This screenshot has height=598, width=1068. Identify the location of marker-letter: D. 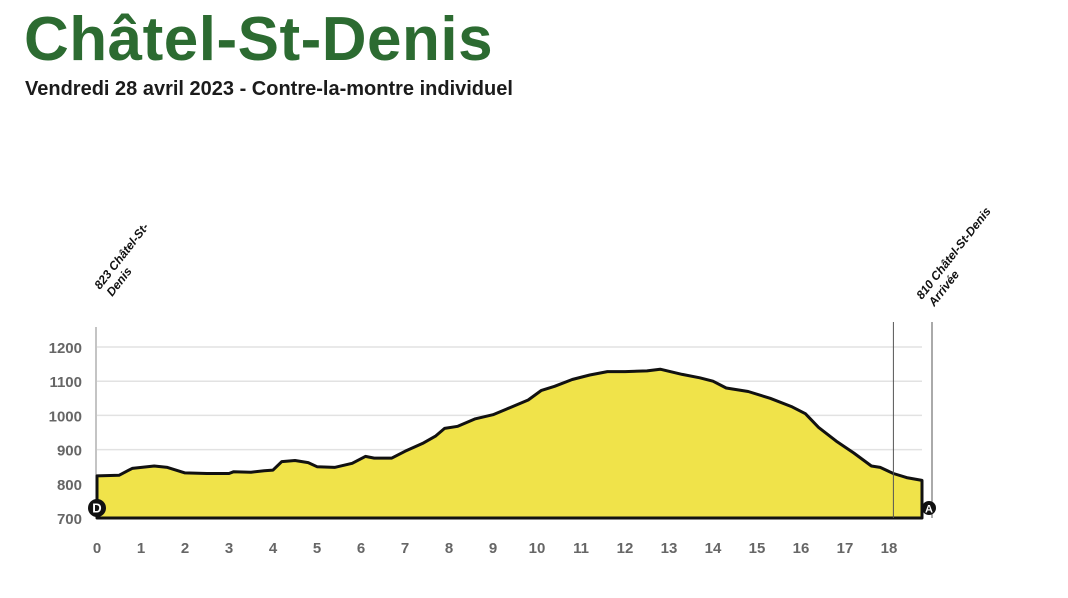
(96, 508).